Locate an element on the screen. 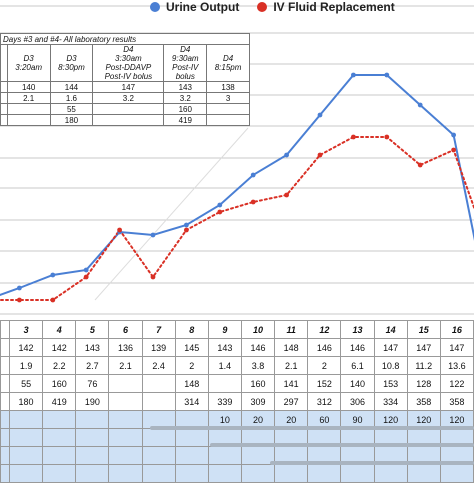  table-cell: 180 is located at coordinates (26, 401).